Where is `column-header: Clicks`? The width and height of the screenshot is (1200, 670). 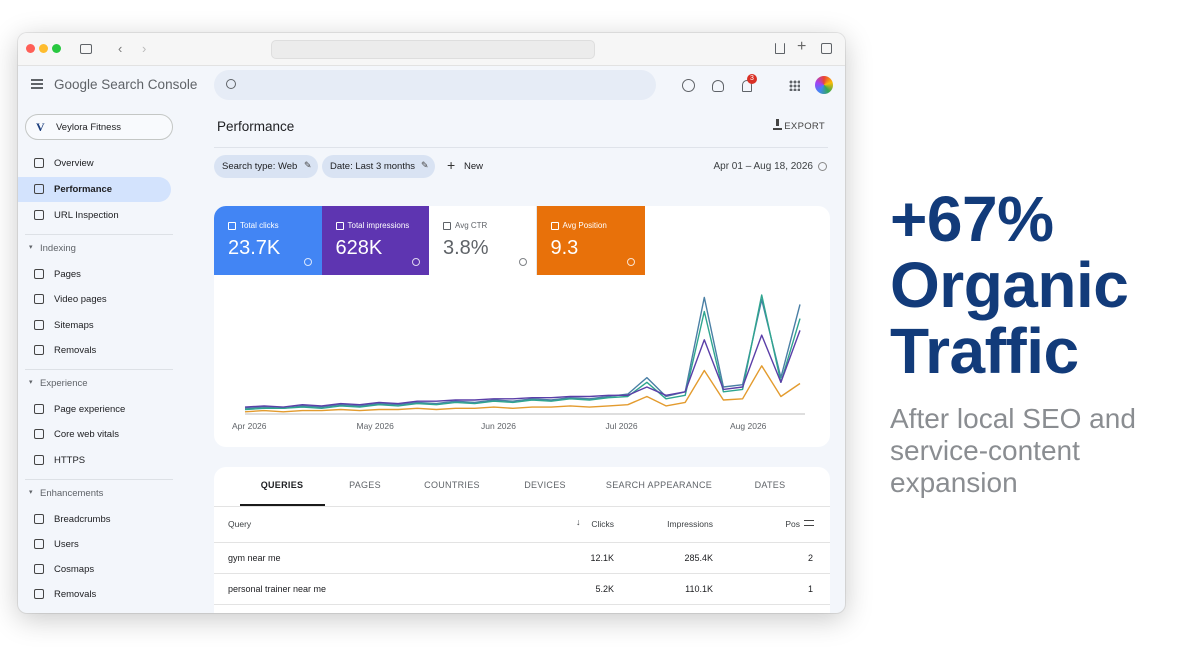 column-header: Clicks is located at coordinates (602, 524).